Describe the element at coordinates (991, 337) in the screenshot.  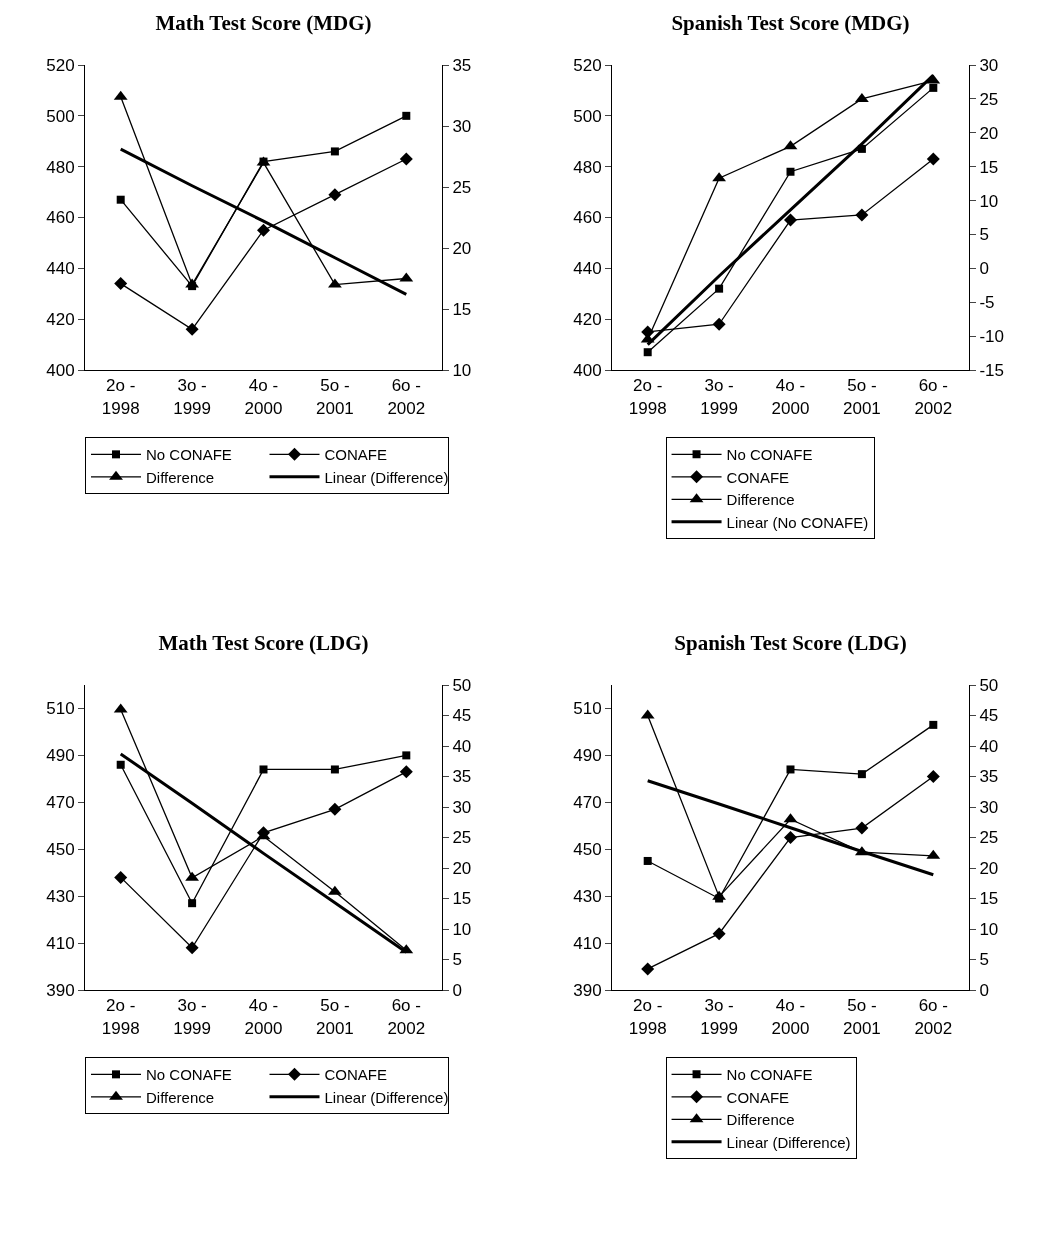
I see `y2-tick-label: -10` at that location.